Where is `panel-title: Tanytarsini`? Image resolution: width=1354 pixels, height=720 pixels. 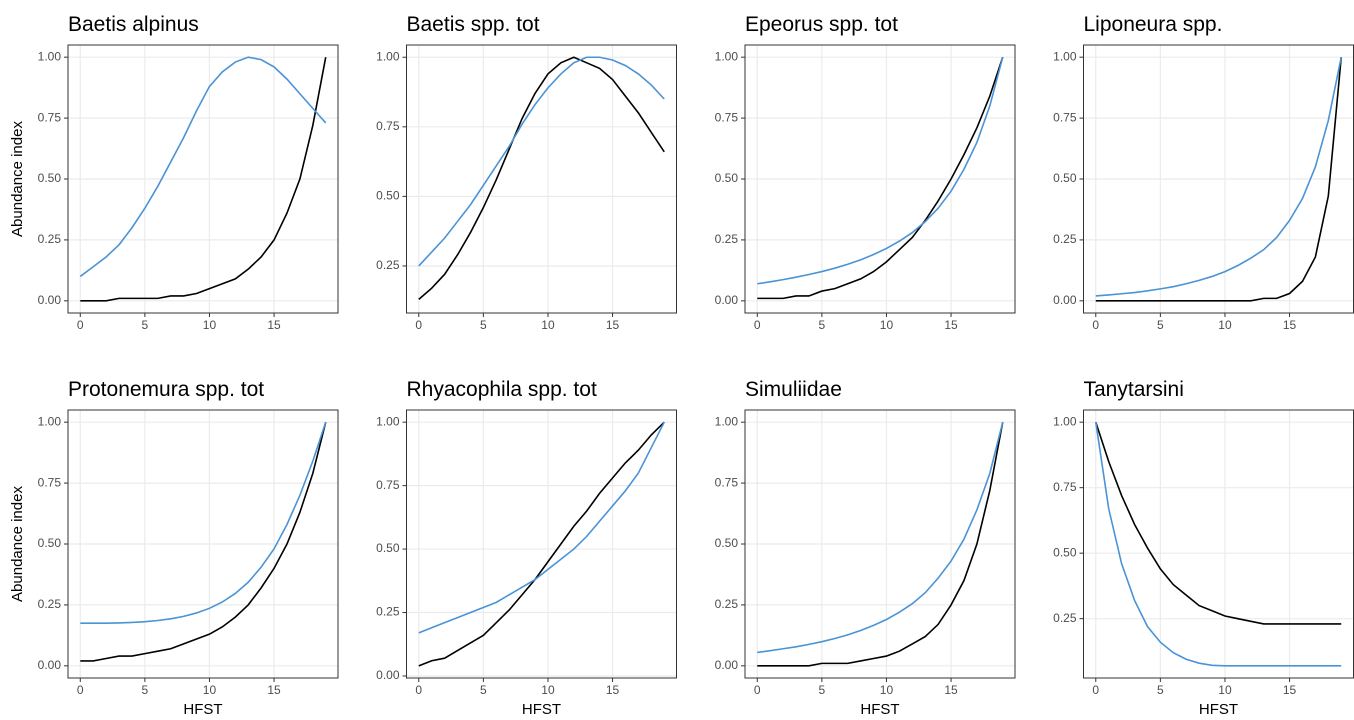 panel-title: Tanytarsini is located at coordinates (1134, 389).